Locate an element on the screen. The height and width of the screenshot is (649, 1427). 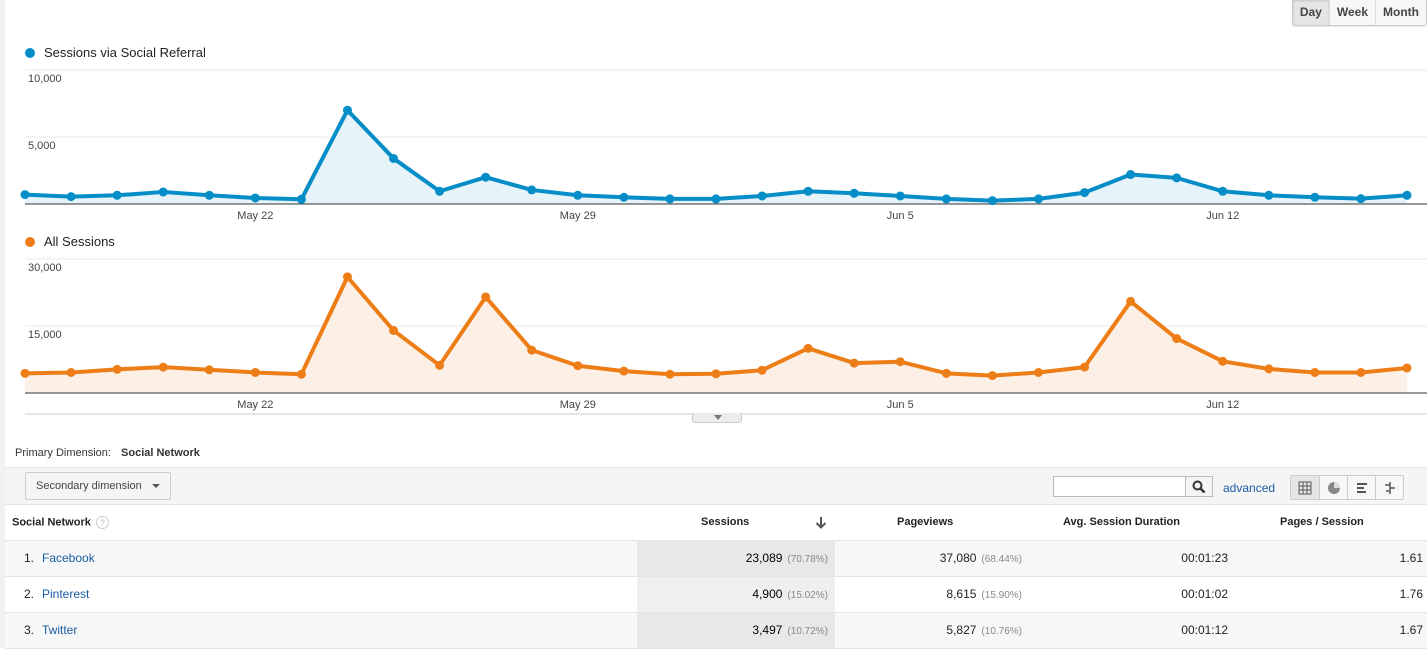
header-pageviews: Pageviews is located at coordinates (932, 523).